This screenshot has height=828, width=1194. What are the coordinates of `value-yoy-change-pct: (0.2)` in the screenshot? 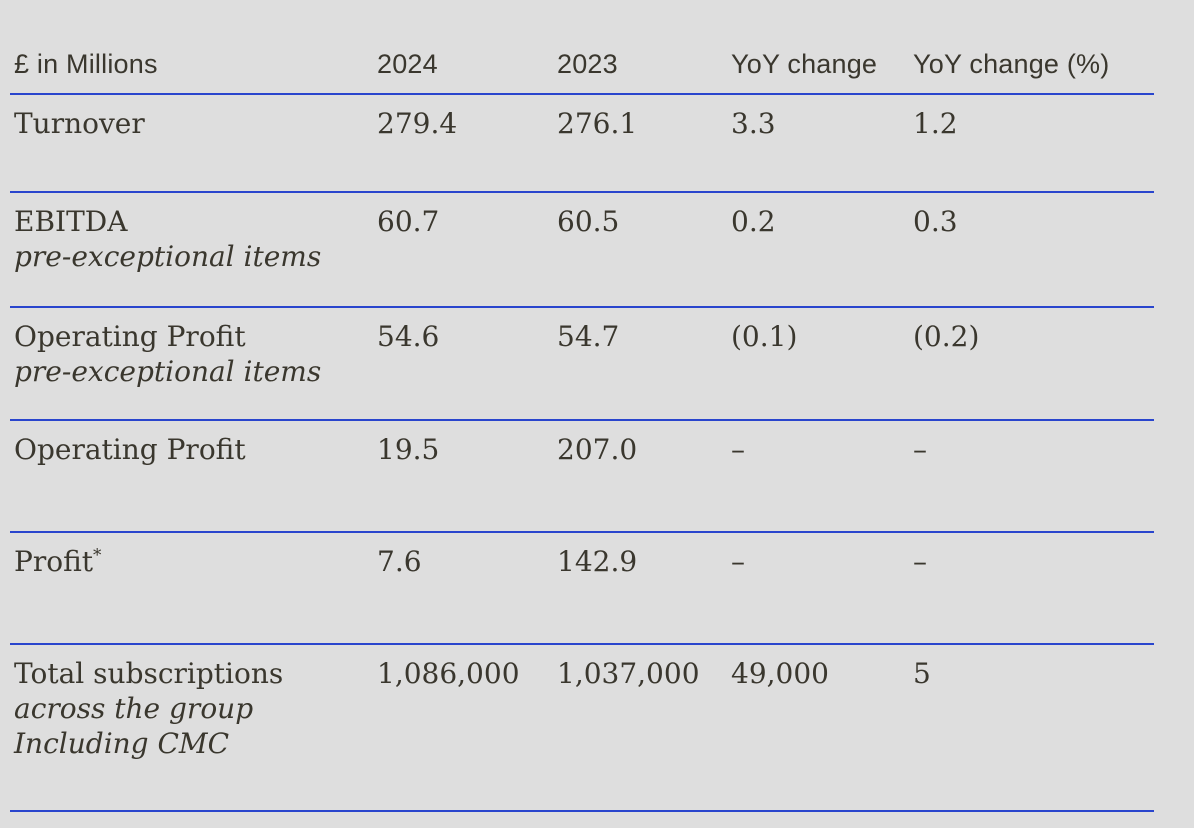 It's located at (946, 336).